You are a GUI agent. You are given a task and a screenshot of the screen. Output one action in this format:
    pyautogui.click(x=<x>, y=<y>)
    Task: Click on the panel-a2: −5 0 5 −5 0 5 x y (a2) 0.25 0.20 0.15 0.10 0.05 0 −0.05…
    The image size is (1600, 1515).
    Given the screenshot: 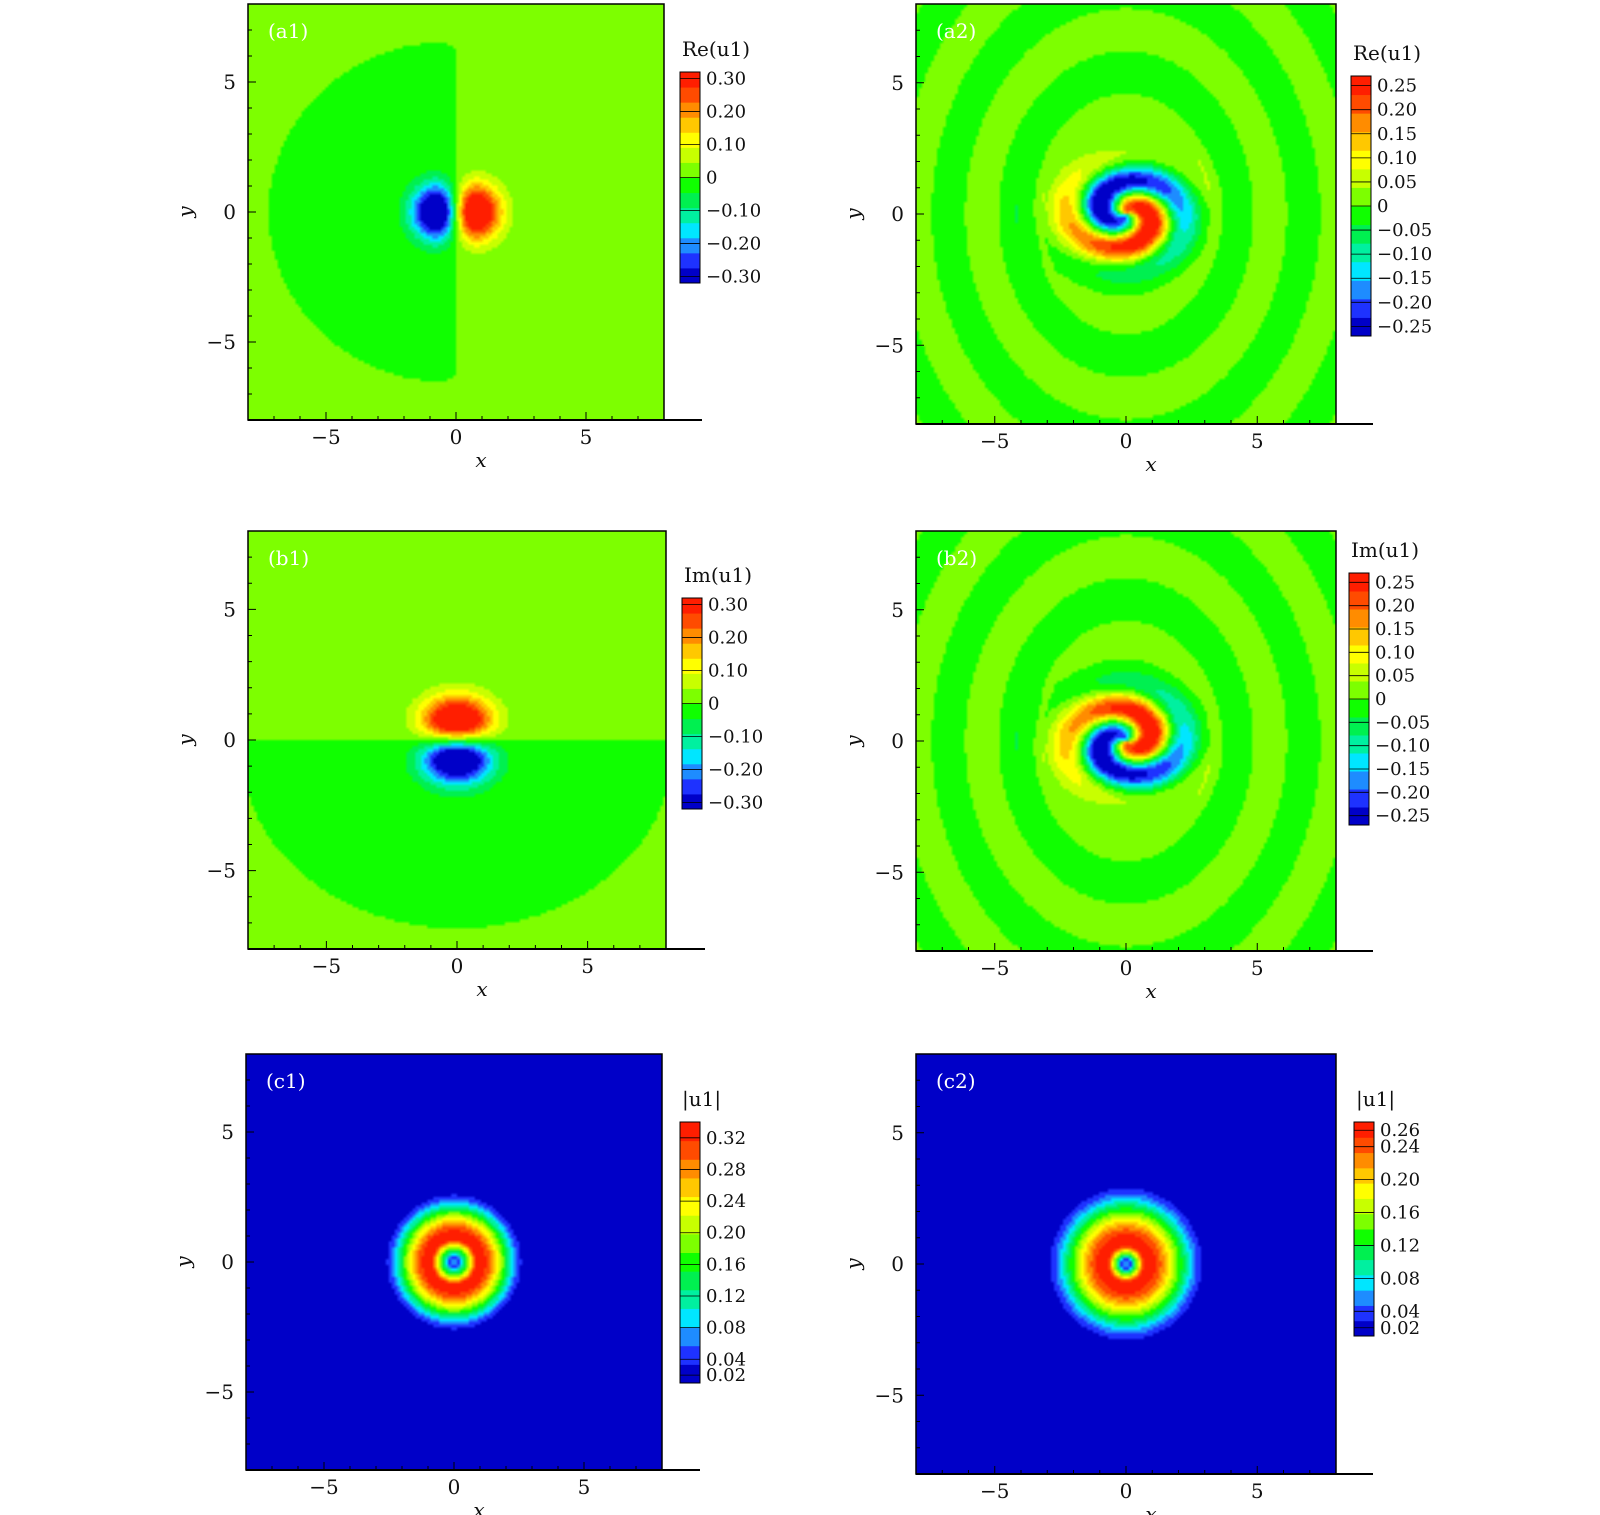 What is the action you would take?
    pyautogui.click(x=1136, y=239)
    